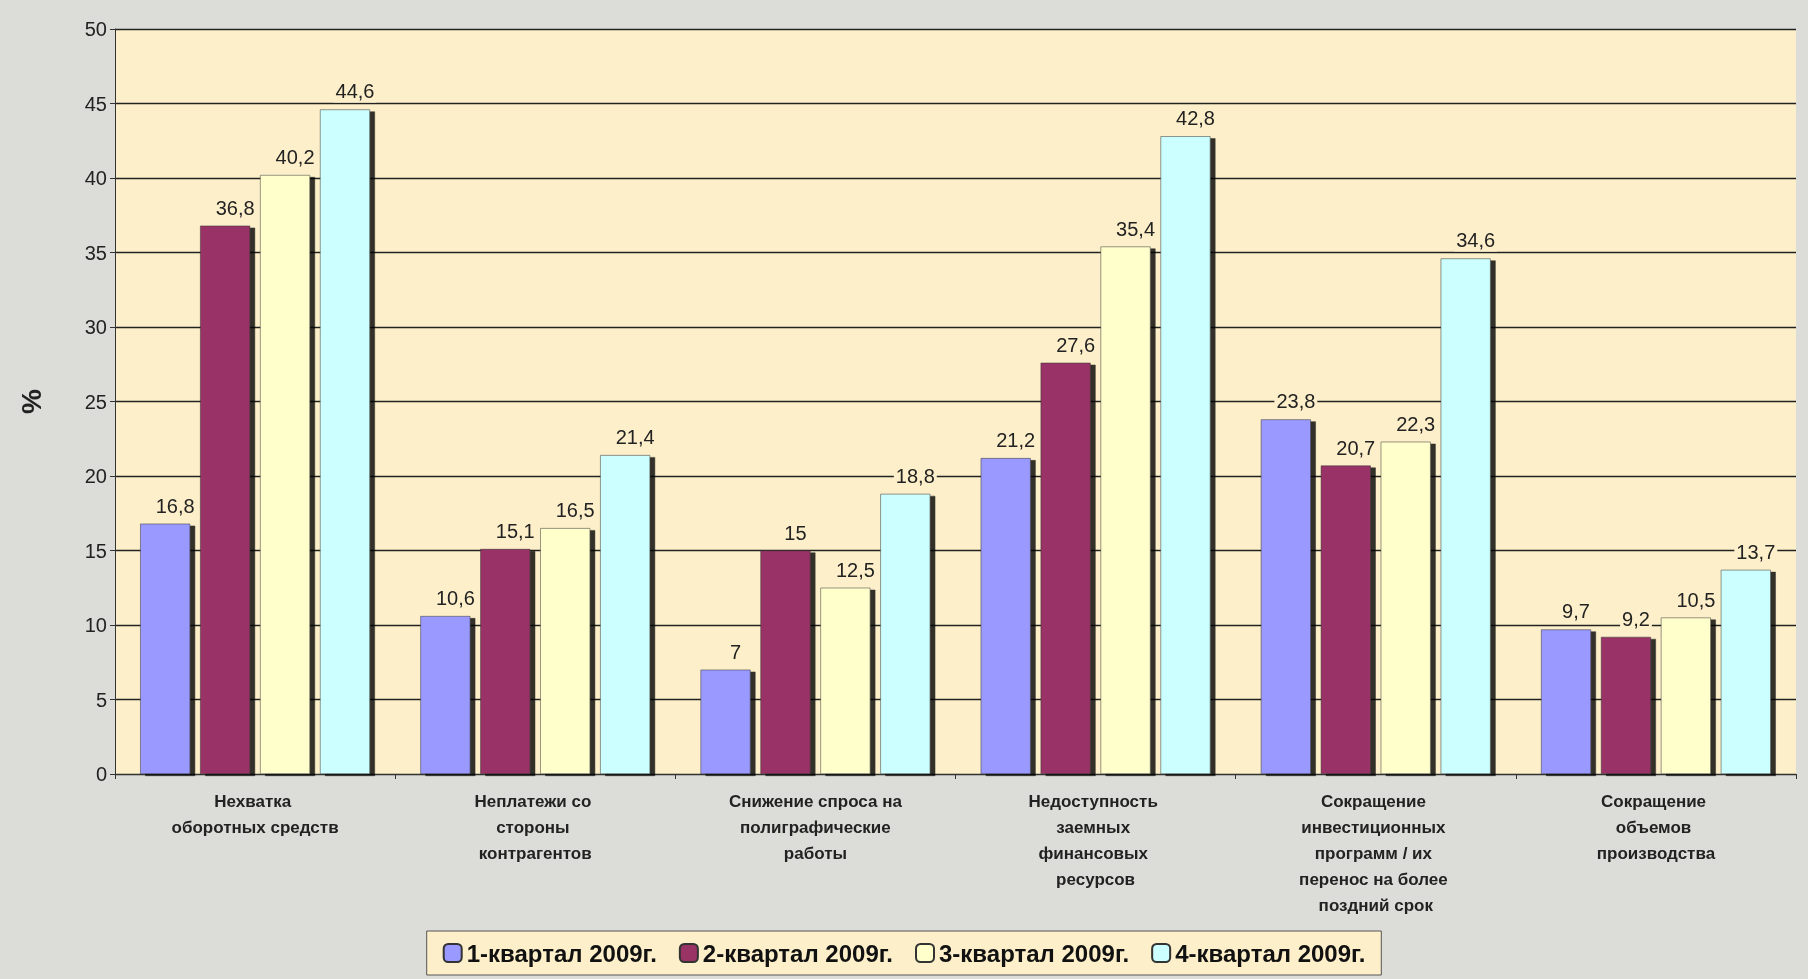  I want to click on data-label: 40,2, so click(295, 157).